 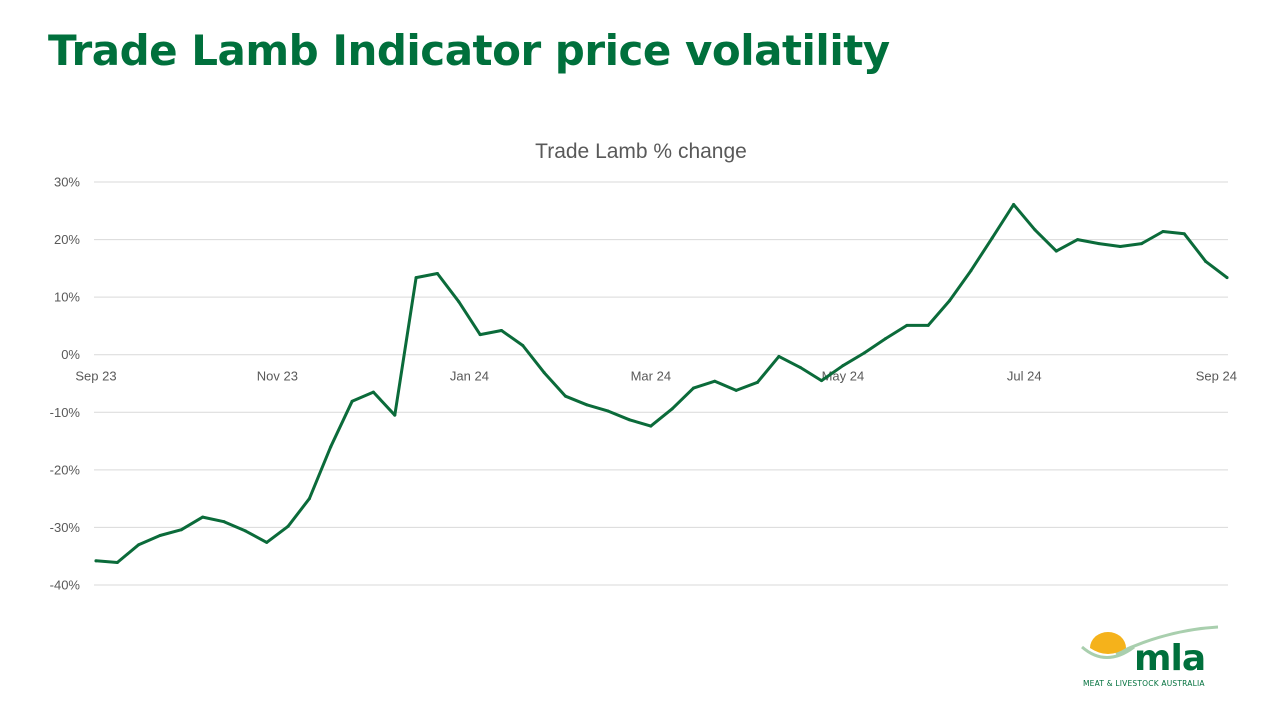 I want to click on y-tick-label: 30%, so click(x=67, y=182).